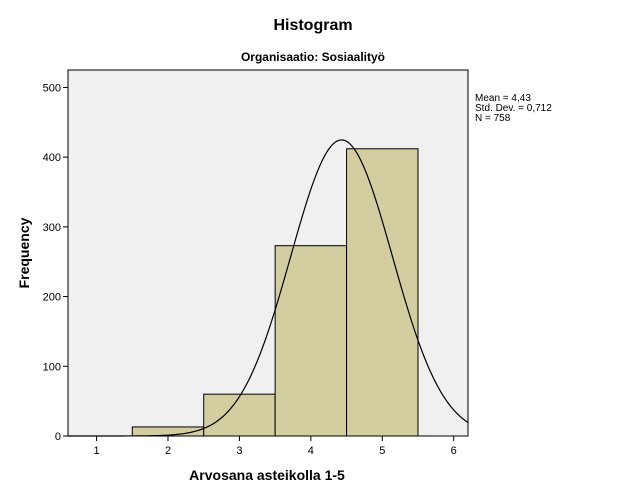  Describe the element at coordinates (52, 367) in the screenshot. I see `y-tick-label-100: 100` at that location.